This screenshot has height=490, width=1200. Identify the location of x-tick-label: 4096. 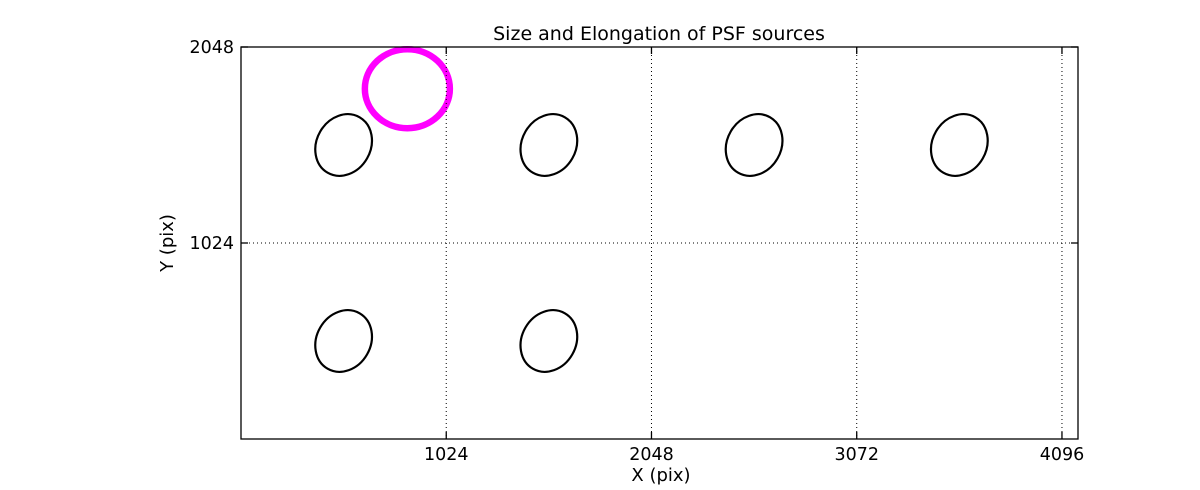
(1062, 455).